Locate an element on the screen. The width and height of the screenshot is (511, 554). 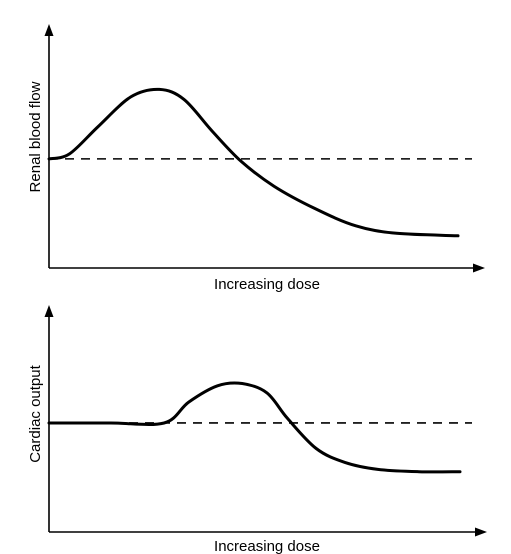
series-line is located at coordinates (254, 427).